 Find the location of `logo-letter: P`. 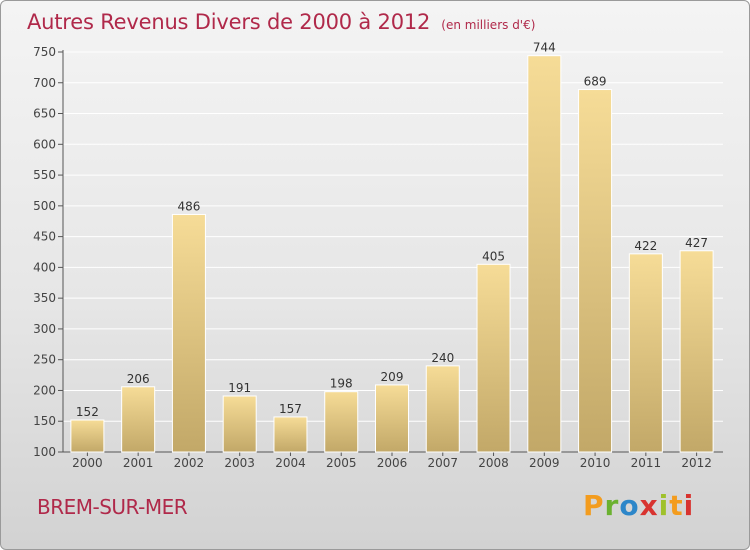

logo-letter: P is located at coordinates (594, 505).